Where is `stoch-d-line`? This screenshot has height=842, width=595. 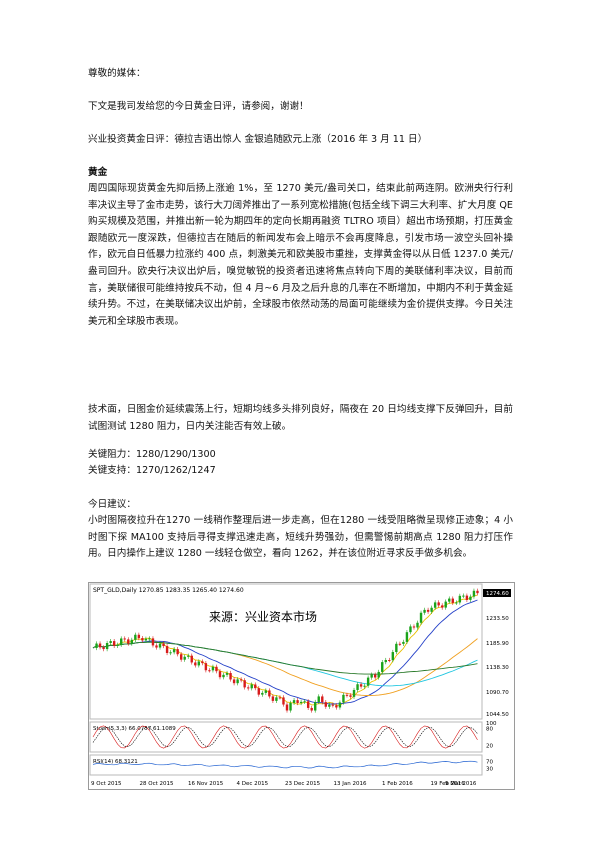 stoch-d-line is located at coordinates (285, 737).